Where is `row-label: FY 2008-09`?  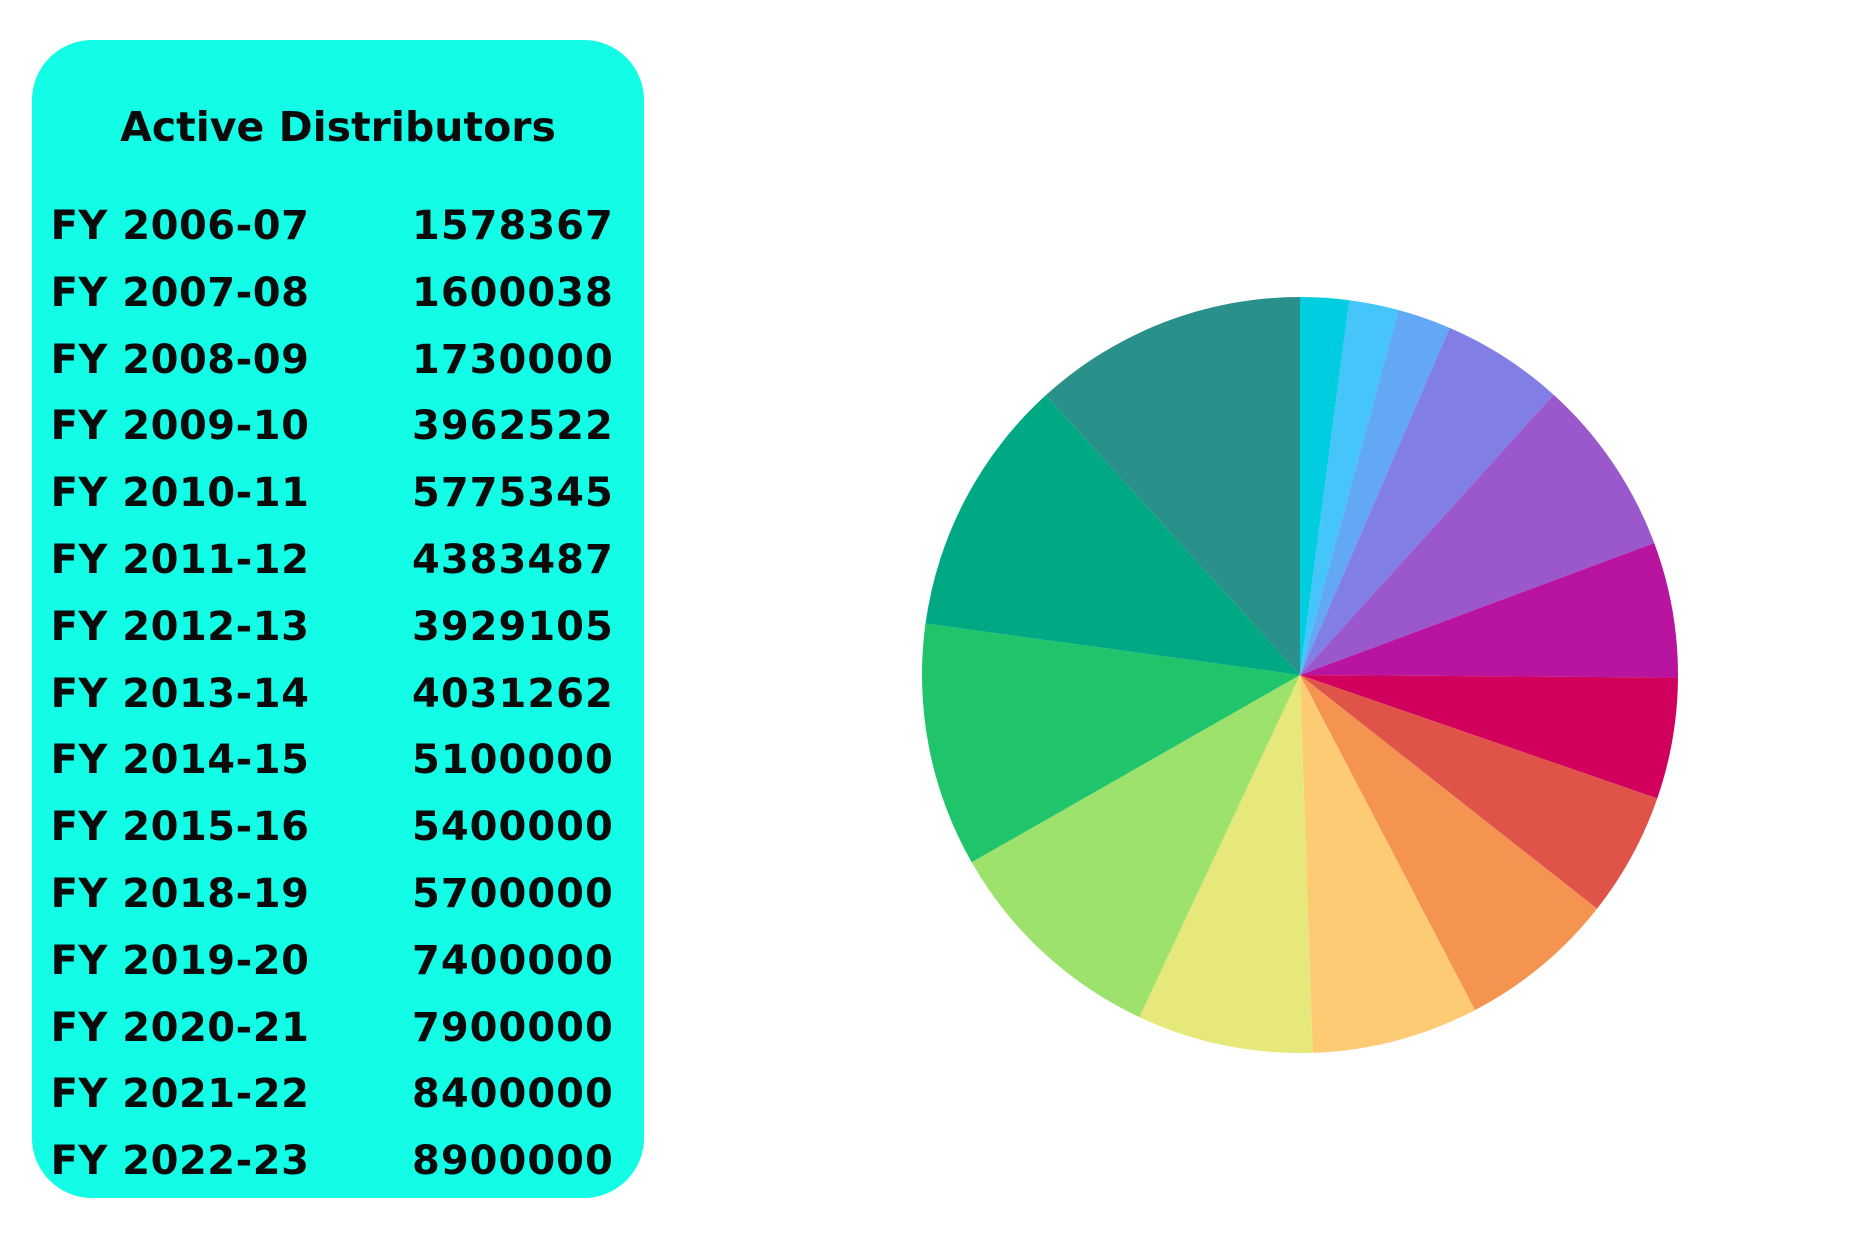 row-label: FY 2008-09 is located at coordinates (180, 359).